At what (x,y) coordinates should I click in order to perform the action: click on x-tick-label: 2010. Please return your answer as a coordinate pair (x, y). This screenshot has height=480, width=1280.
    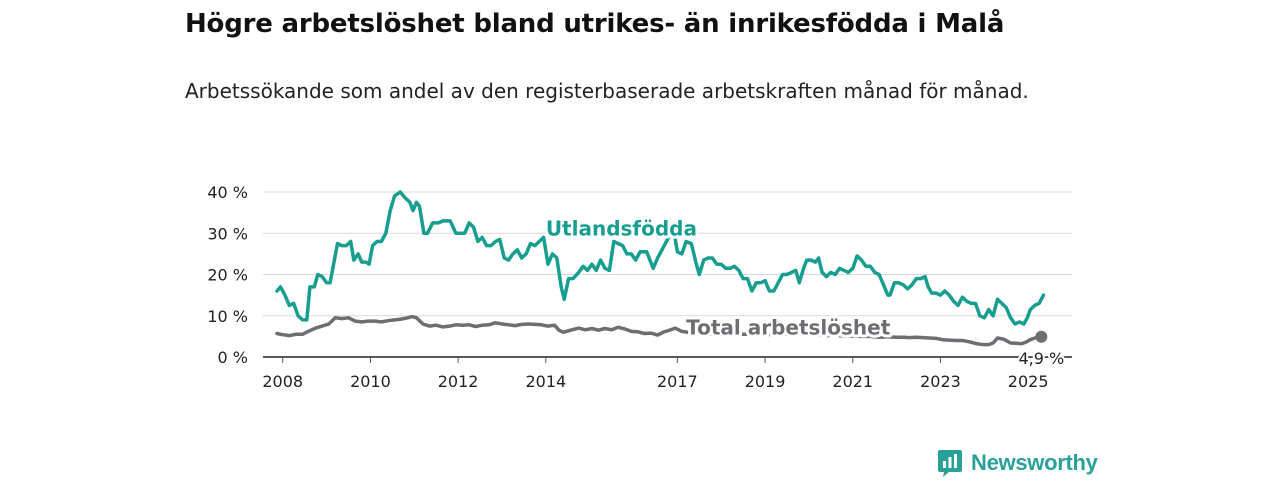
    Looking at the image, I should click on (370, 381).